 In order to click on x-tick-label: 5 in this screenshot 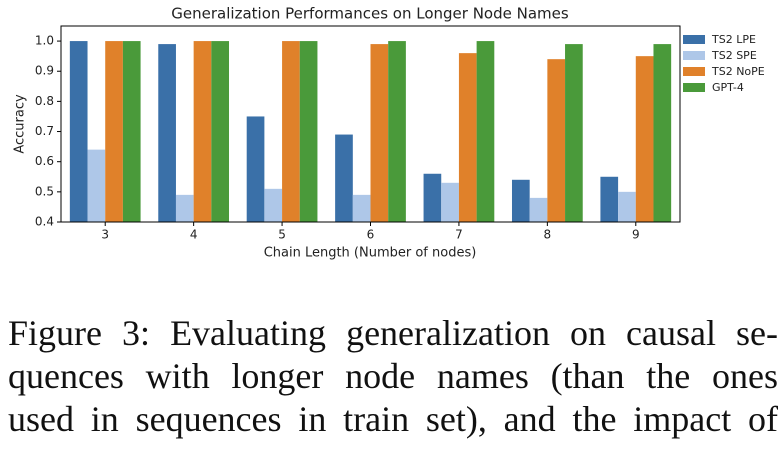, I will do `click(282, 235)`.